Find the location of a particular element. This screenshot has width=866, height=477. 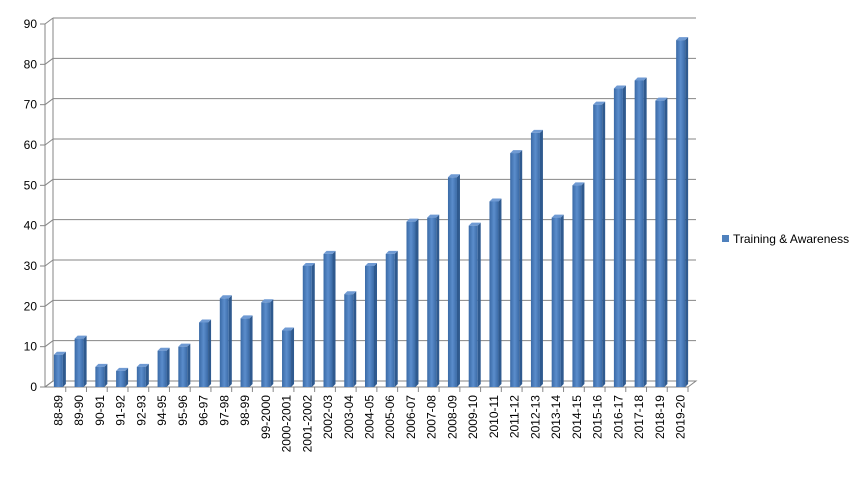

y-tick-label: 50 is located at coordinates (31, 185).